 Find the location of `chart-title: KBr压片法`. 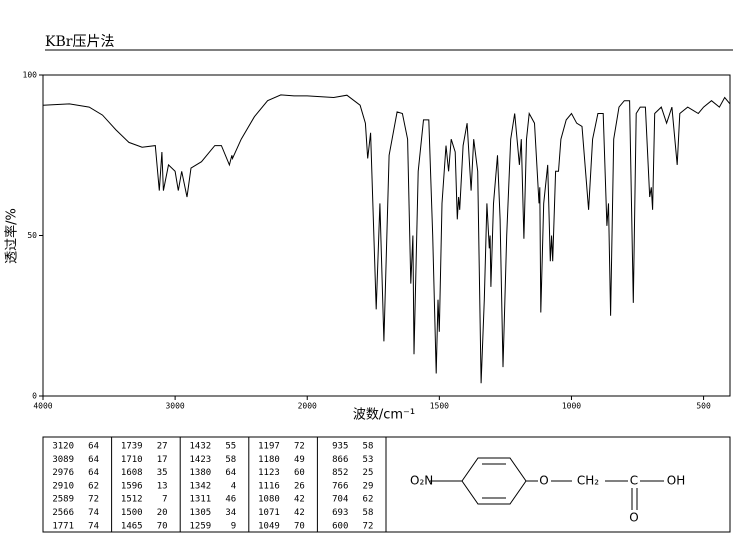

chart-title: KBr压片法 is located at coordinates (79, 42).